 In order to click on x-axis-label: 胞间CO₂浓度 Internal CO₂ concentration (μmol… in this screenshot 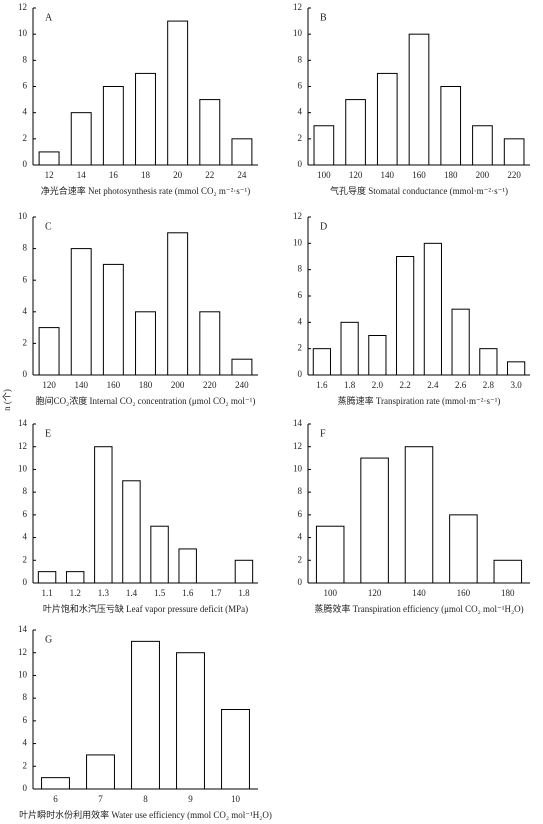, I will do `click(146, 400)`.